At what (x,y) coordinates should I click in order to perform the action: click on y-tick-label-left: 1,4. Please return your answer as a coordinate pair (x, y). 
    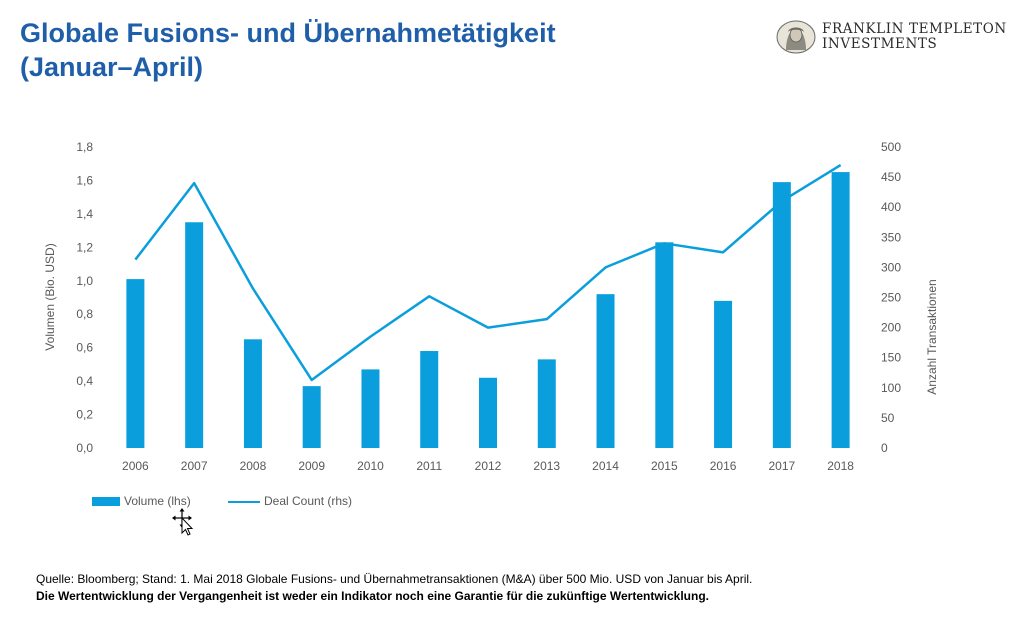
    Looking at the image, I should click on (84, 214).